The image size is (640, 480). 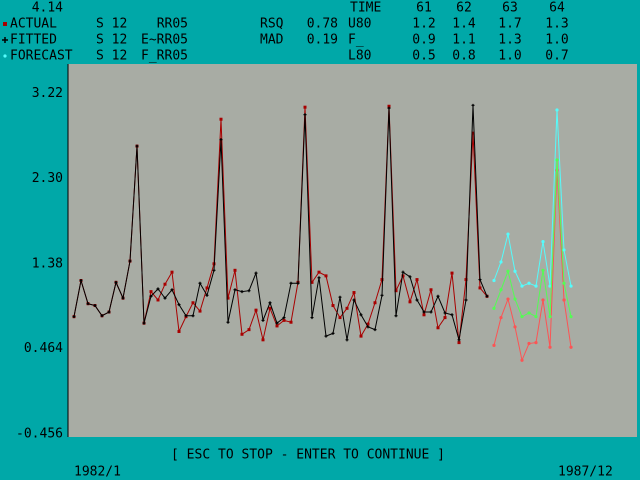 I want to click on table-row-label: L80, so click(x=359, y=56).